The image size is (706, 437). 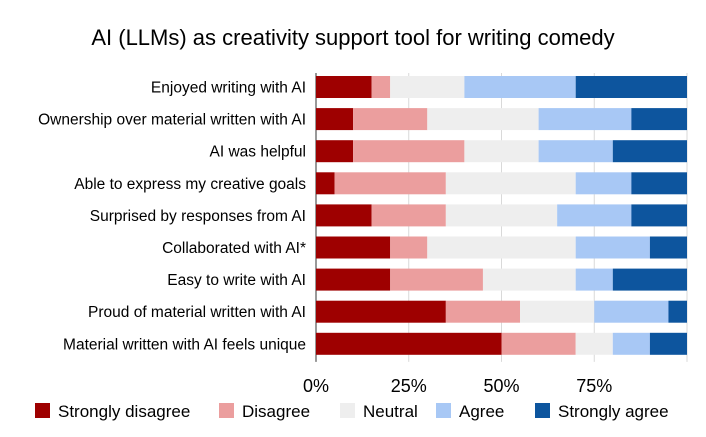 I want to click on x-tick-label: 50%, so click(x=501, y=386).